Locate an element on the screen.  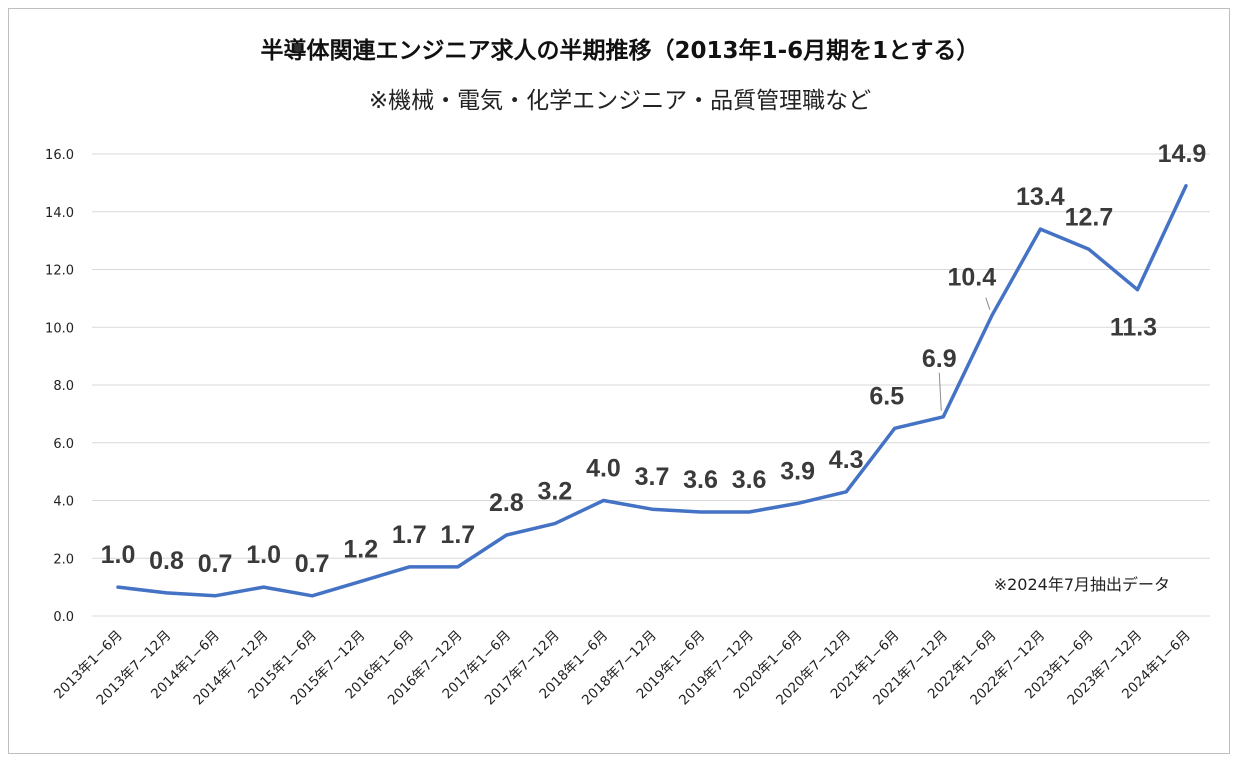
data-label: 3.2 is located at coordinates (555, 492).